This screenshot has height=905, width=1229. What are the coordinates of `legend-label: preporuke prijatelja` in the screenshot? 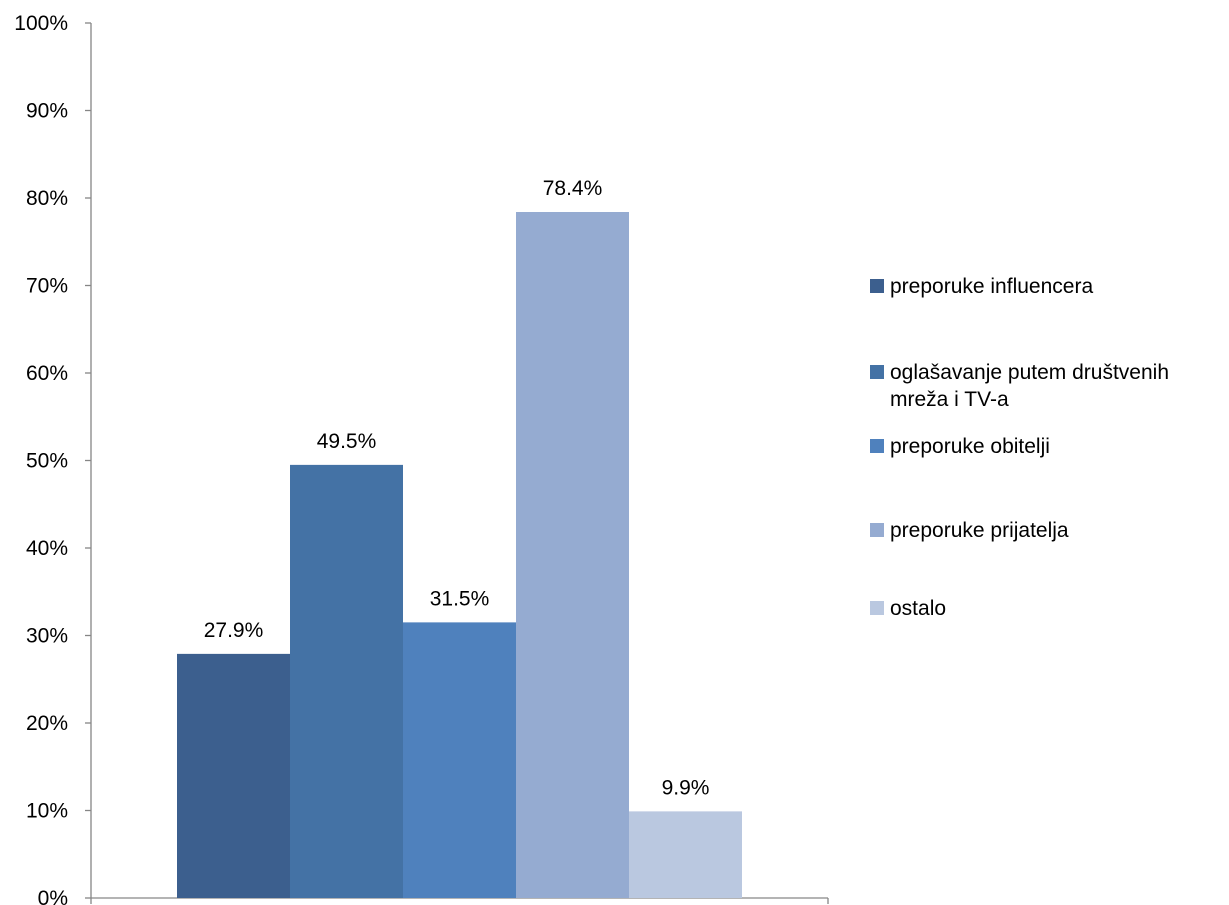 It's located at (979, 530).